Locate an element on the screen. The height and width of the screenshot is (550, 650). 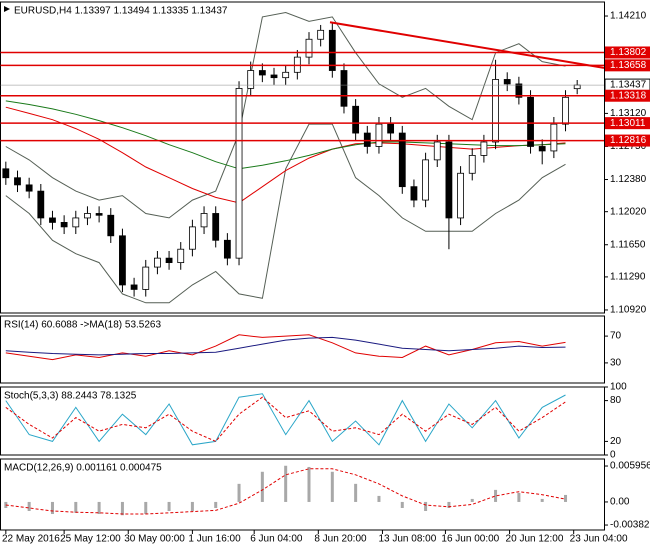
y-tick-label: 1.12020 is located at coordinates (628, 211).